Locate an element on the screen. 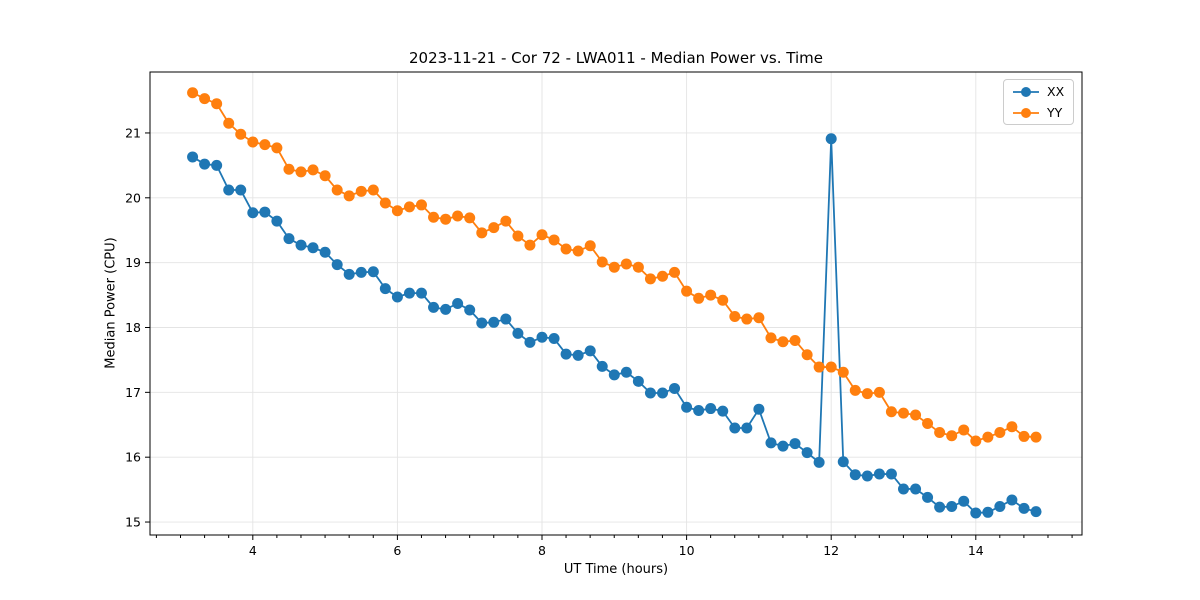 The width and height of the screenshot is (1200, 600). y-tick-label: 21 is located at coordinates (133, 132).